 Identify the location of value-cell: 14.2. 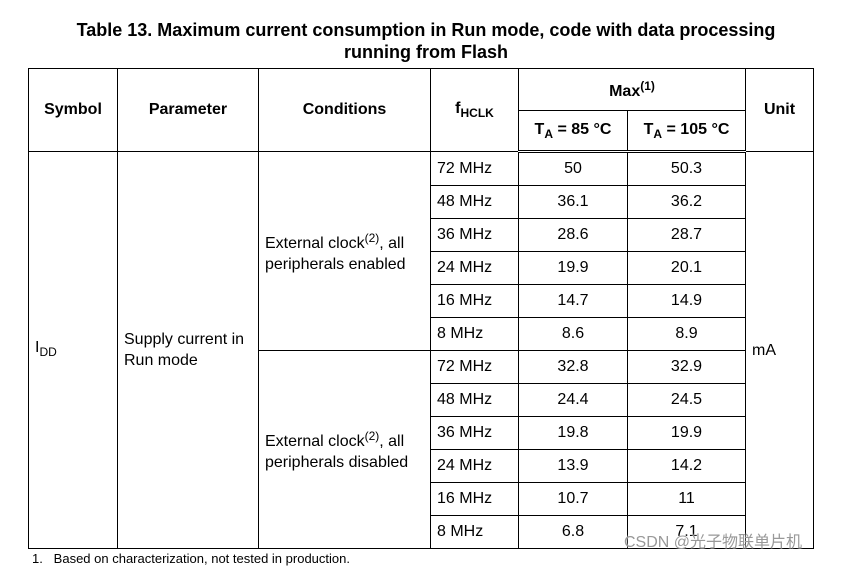
(686, 466).